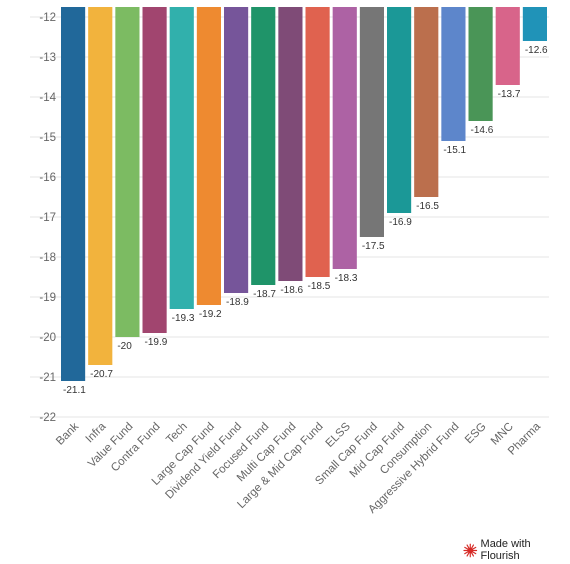 Image resolution: width=570 pixels, height=564 pixels. What do you see at coordinates (67, 433) in the screenshot?
I see `x-tick-label: Bank` at bounding box center [67, 433].